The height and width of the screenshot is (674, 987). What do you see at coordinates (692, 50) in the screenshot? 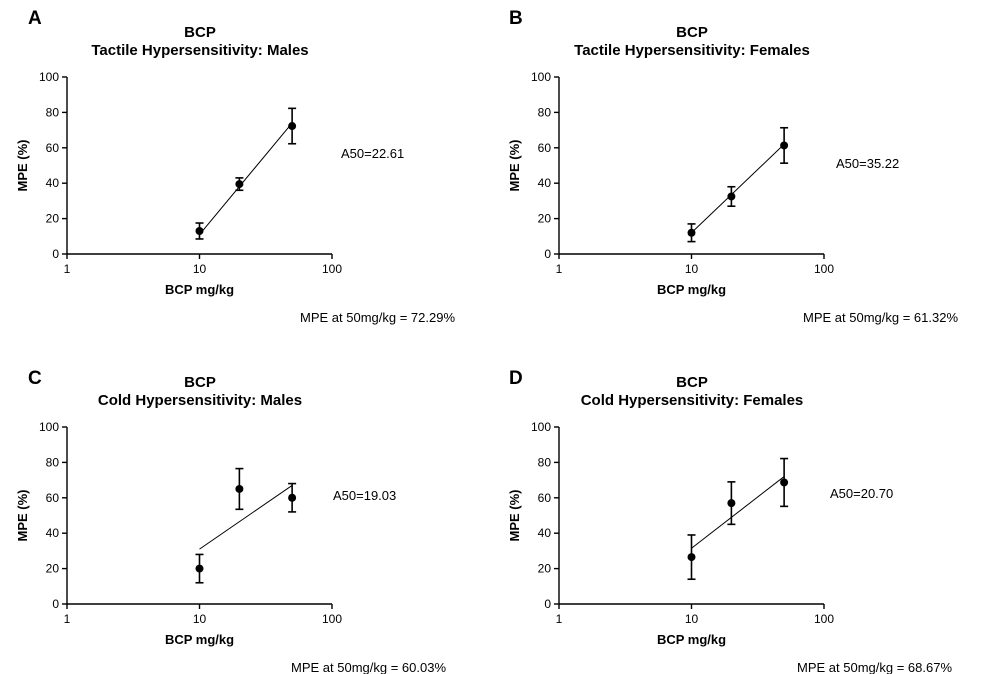
I see `chart-title-line: Tactile Hypersensitivity: Females` at bounding box center [692, 50].